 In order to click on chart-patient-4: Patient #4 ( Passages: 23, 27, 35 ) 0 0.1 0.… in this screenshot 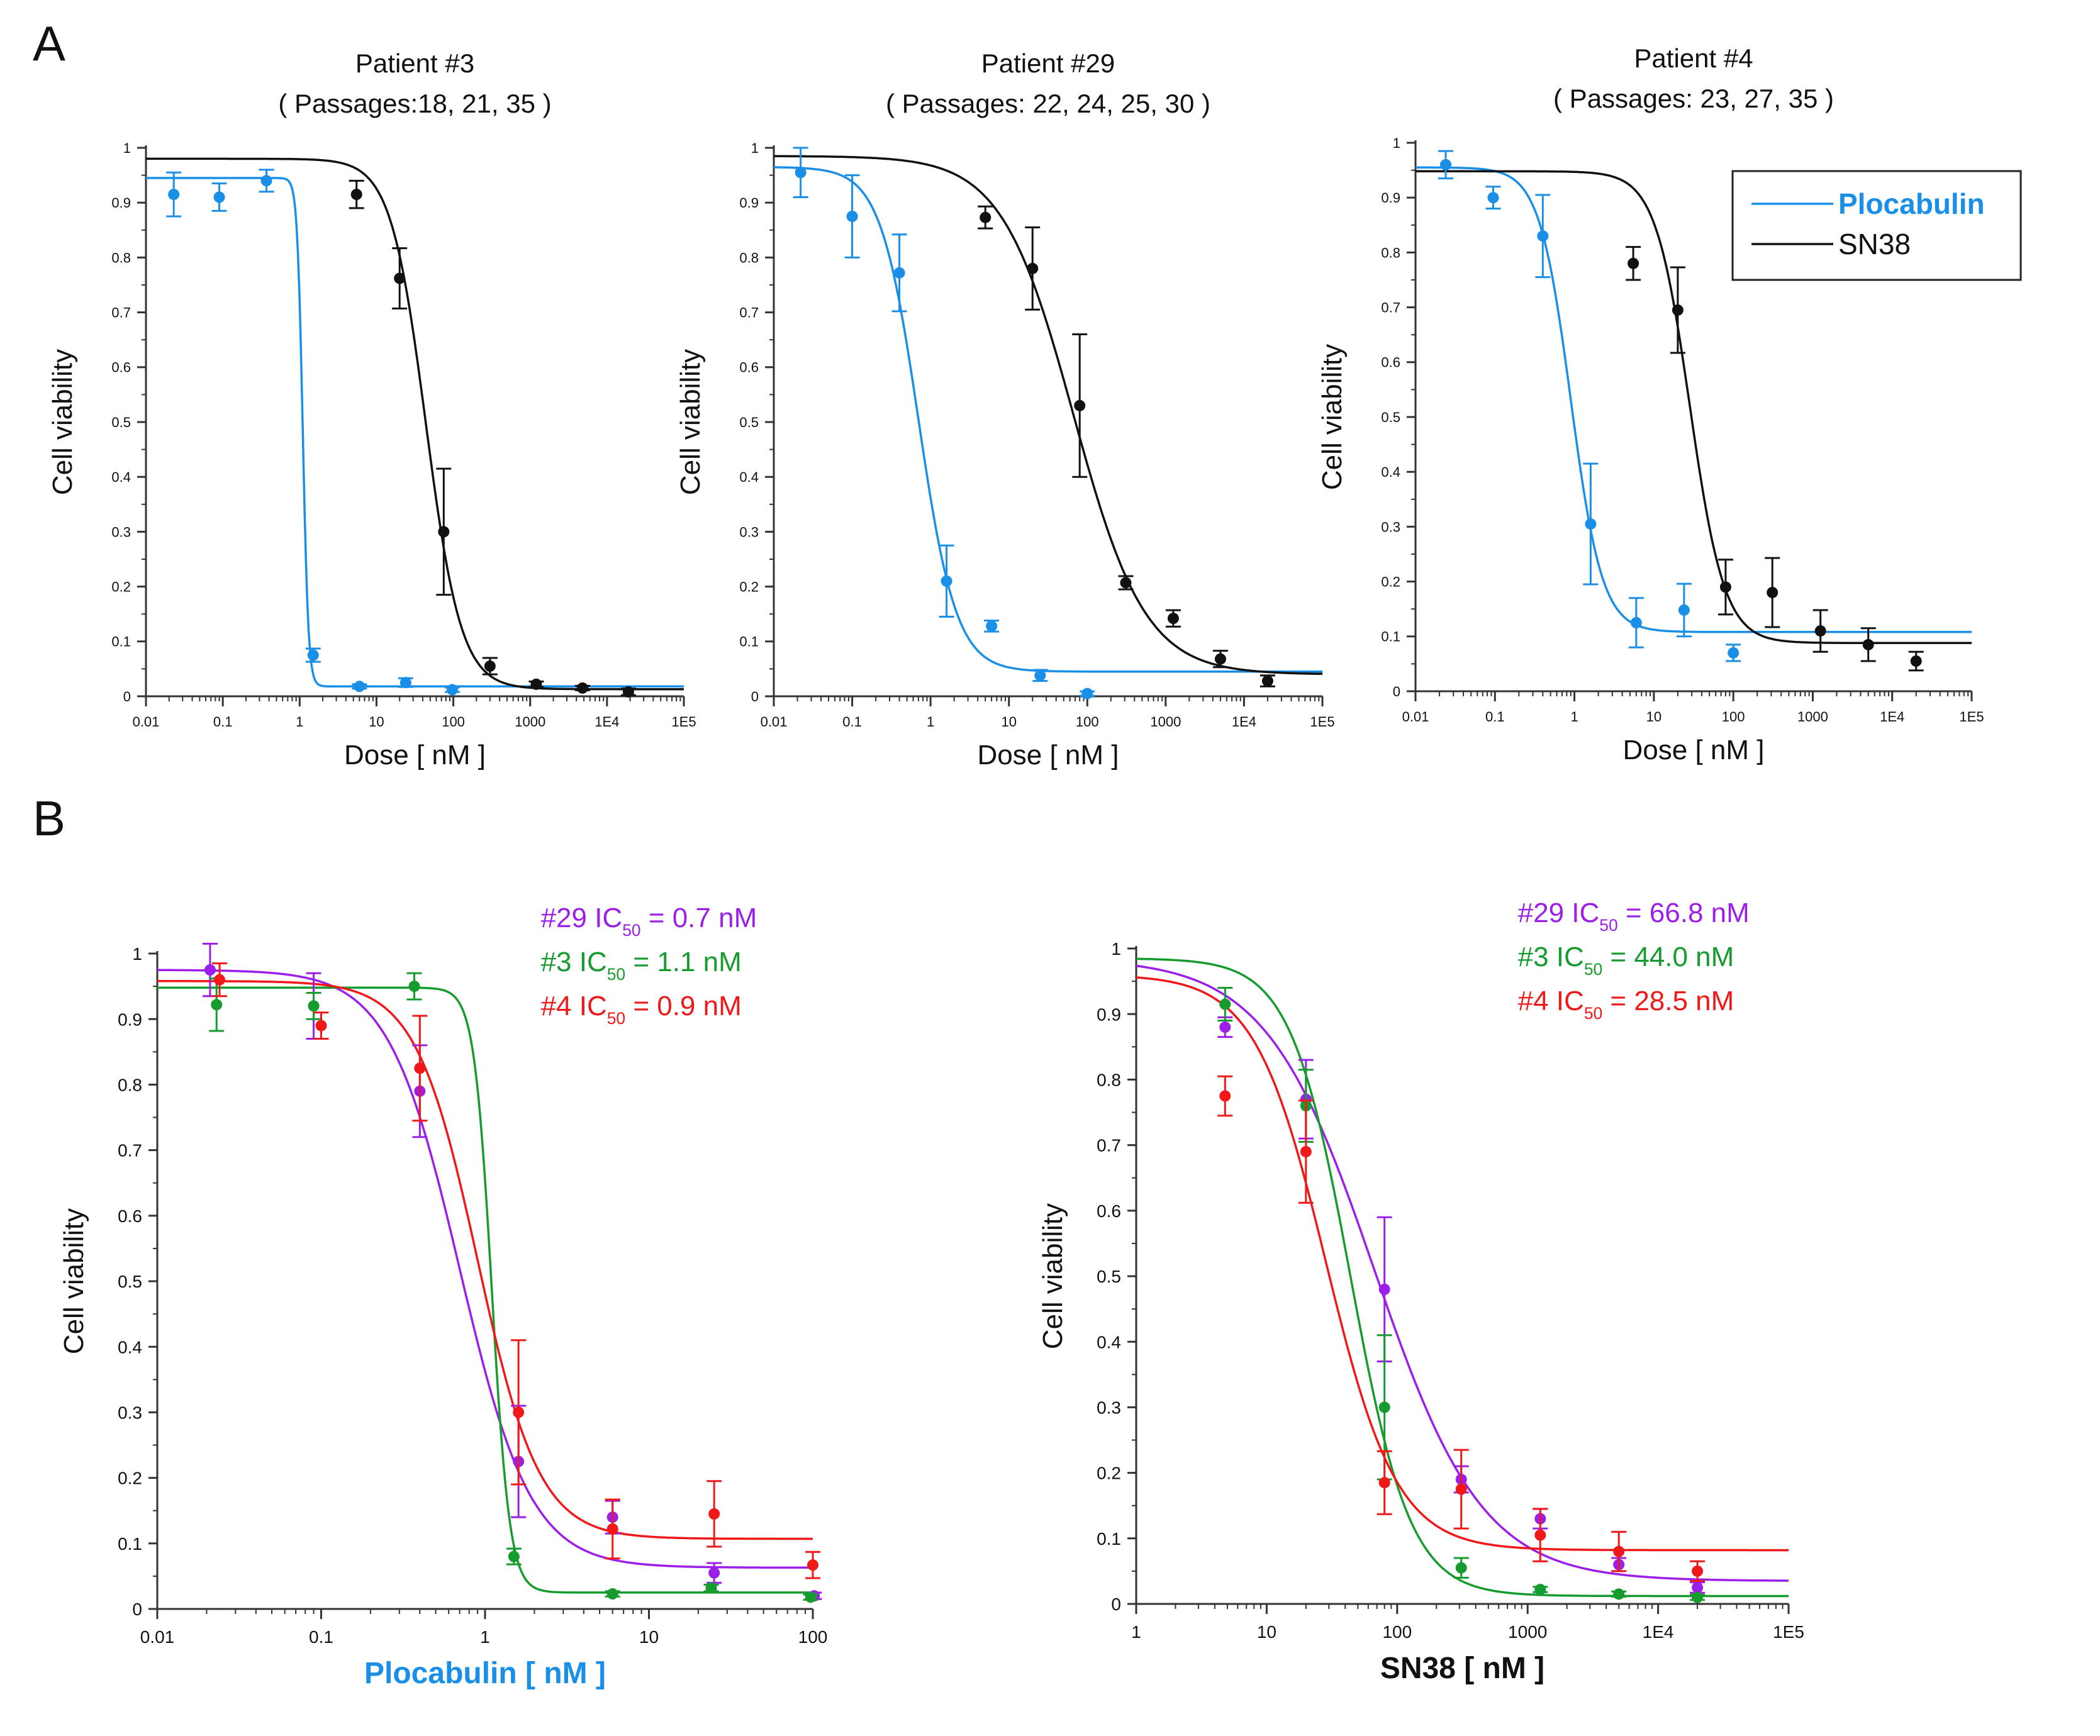, I will do `click(1669, 404)`.